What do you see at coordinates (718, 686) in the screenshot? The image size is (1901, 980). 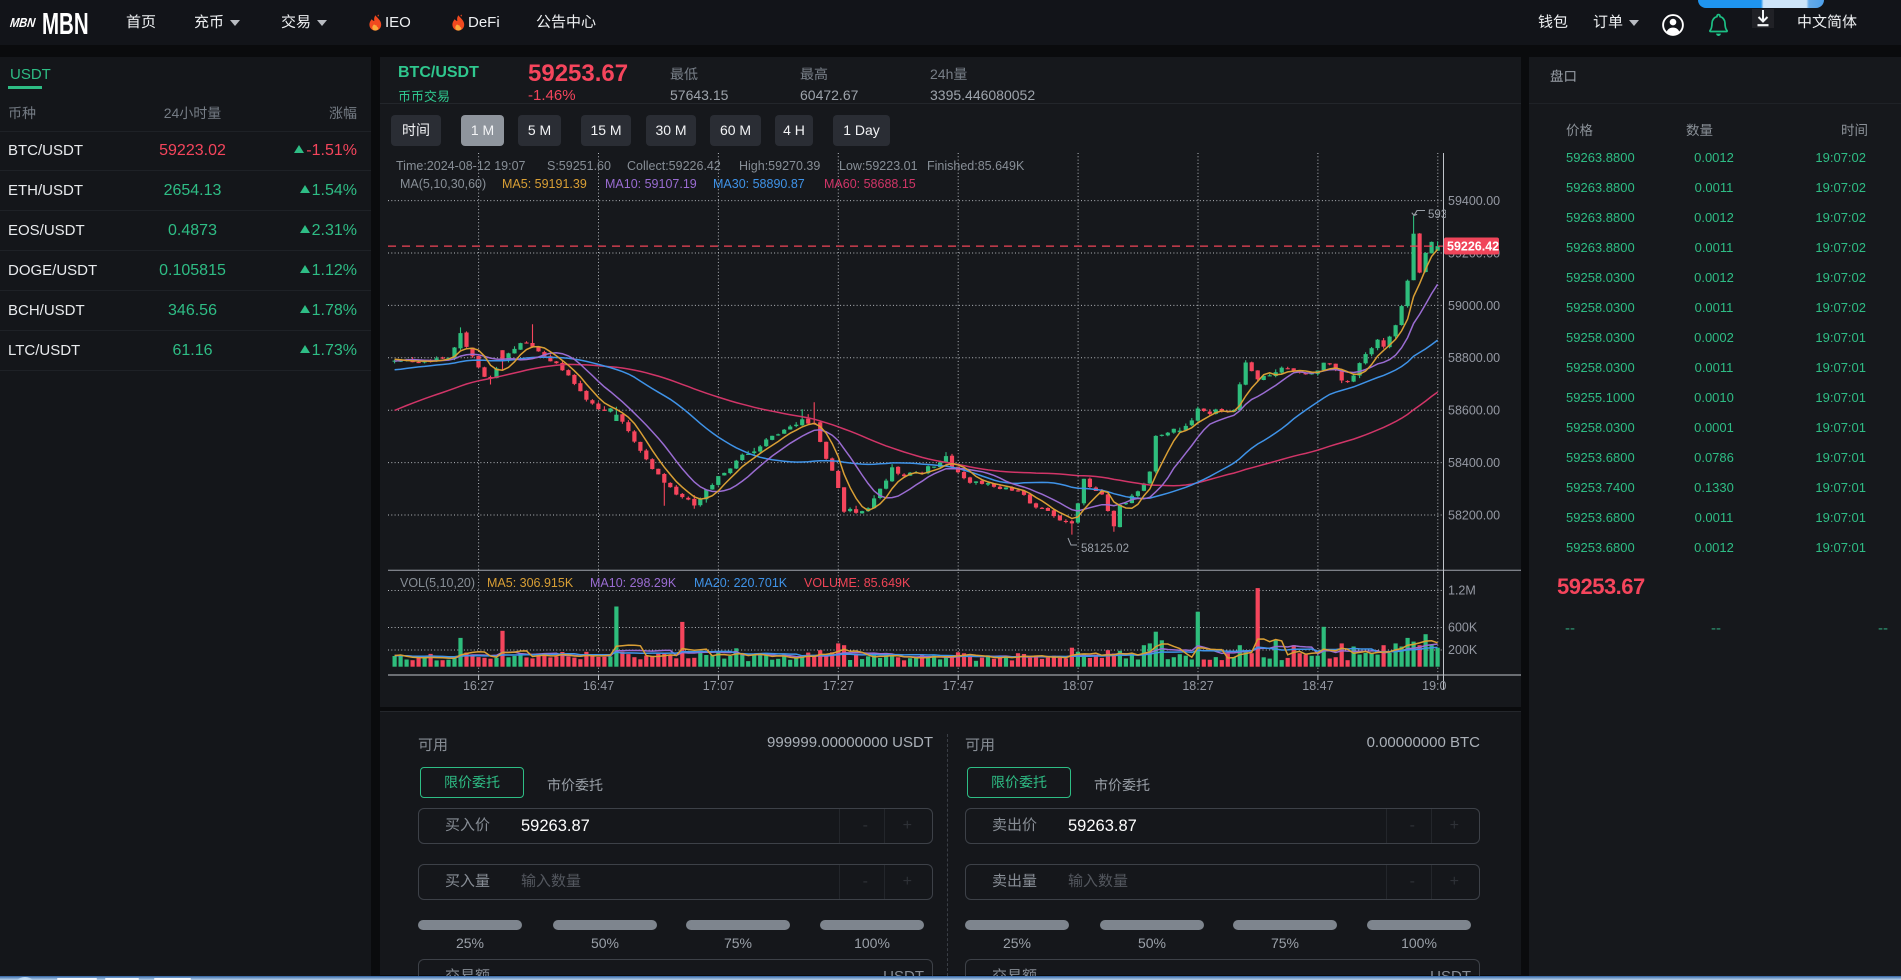 I see `svg-text: 17:07` at bounding box center [718, 686].